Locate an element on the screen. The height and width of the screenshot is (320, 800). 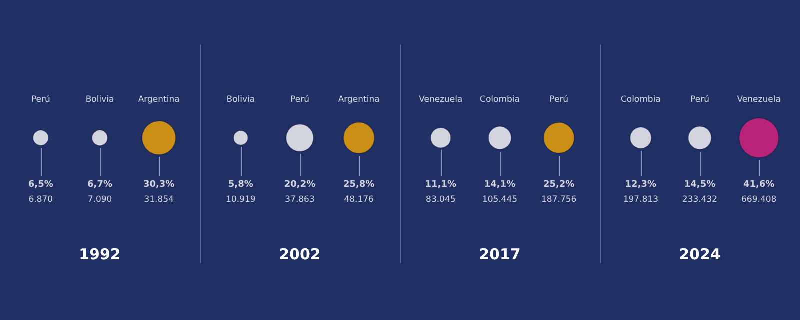
data-label: 6.870 is located at coordinates (41, 200).